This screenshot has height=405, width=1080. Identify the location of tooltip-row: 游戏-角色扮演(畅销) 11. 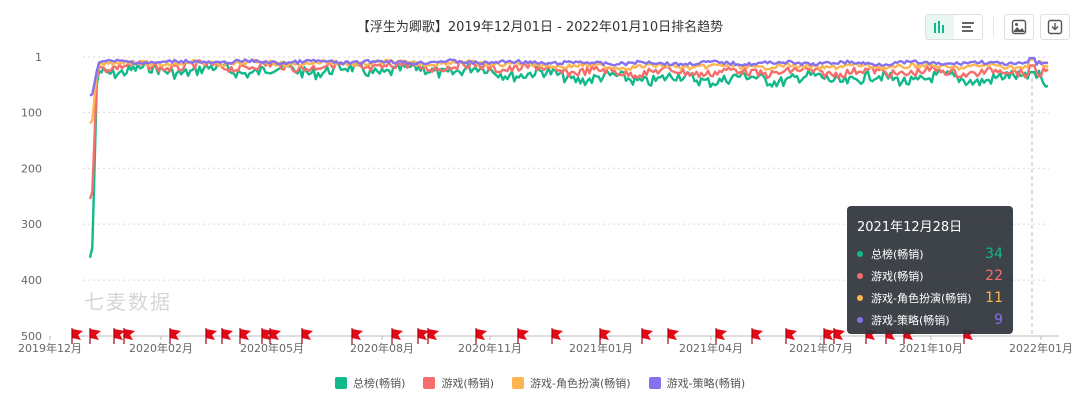
(930, 298).